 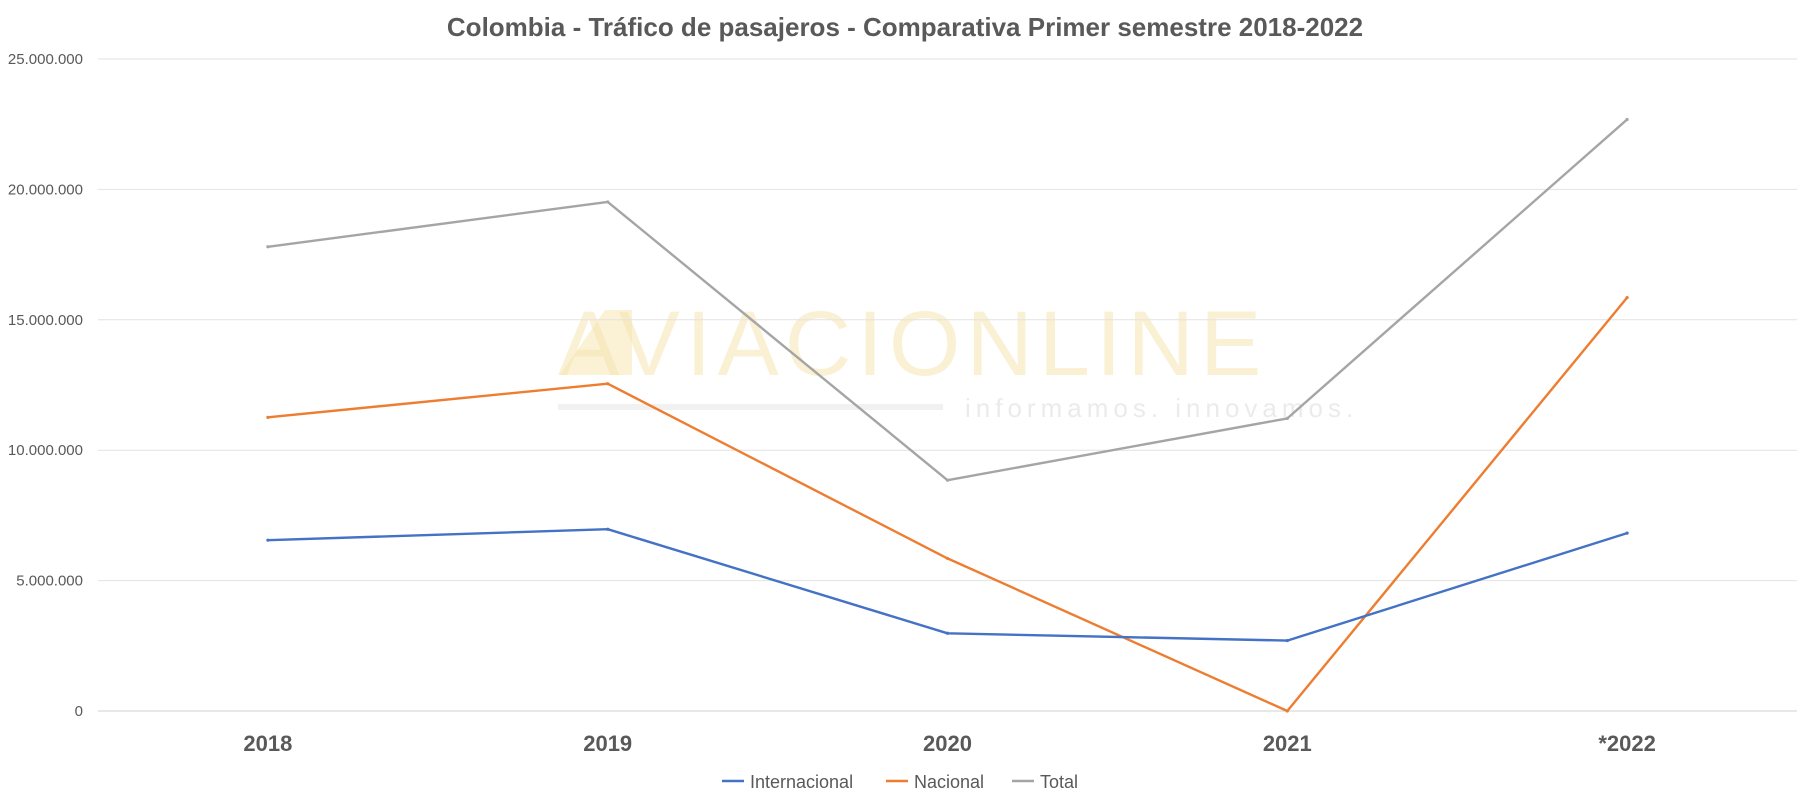 What do you see at coordinates (1627, 743) in the screenshot?
I see `x-tick-label: *2022` at bounding box center [1627, 743].